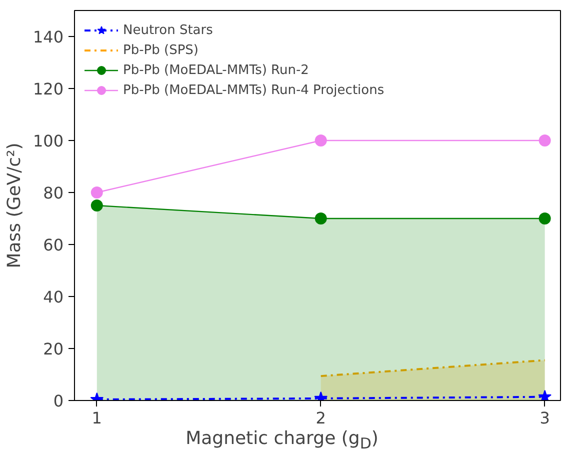 The image size is (564, 456). What do you see at coordinates (48, 141) in the screenshot?
I see `y-tick-label: 100` at bounding box center [48, 141].